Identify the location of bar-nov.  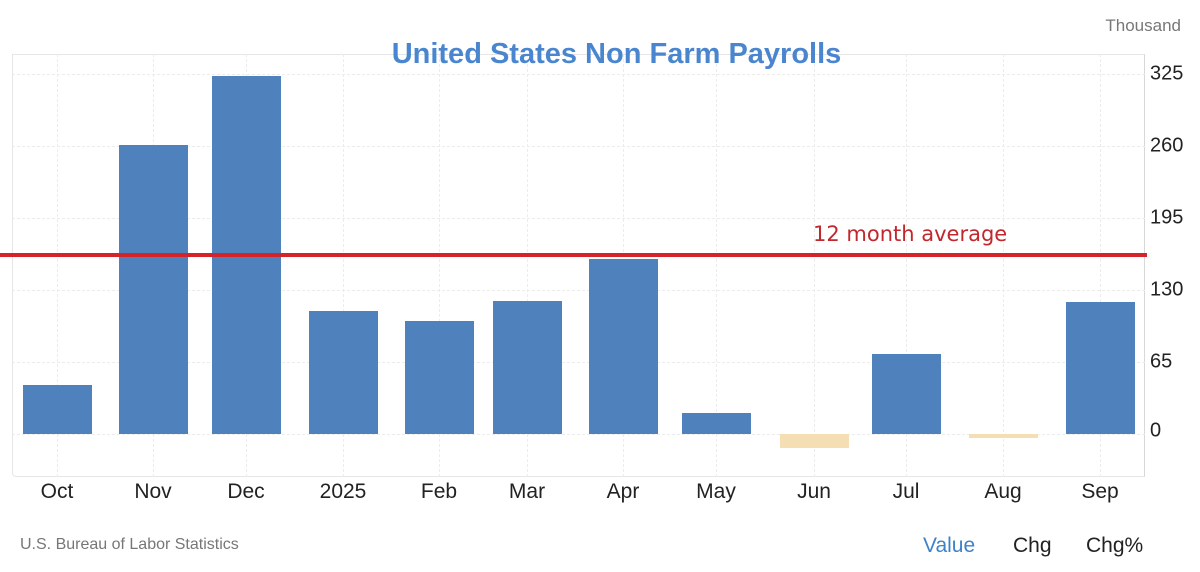
(153, 289).